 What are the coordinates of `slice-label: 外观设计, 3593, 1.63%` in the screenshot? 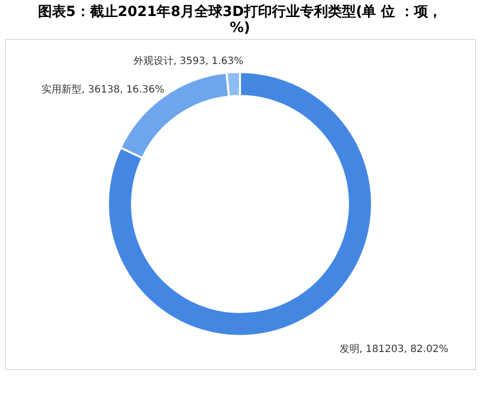 It's located at (188, 61).